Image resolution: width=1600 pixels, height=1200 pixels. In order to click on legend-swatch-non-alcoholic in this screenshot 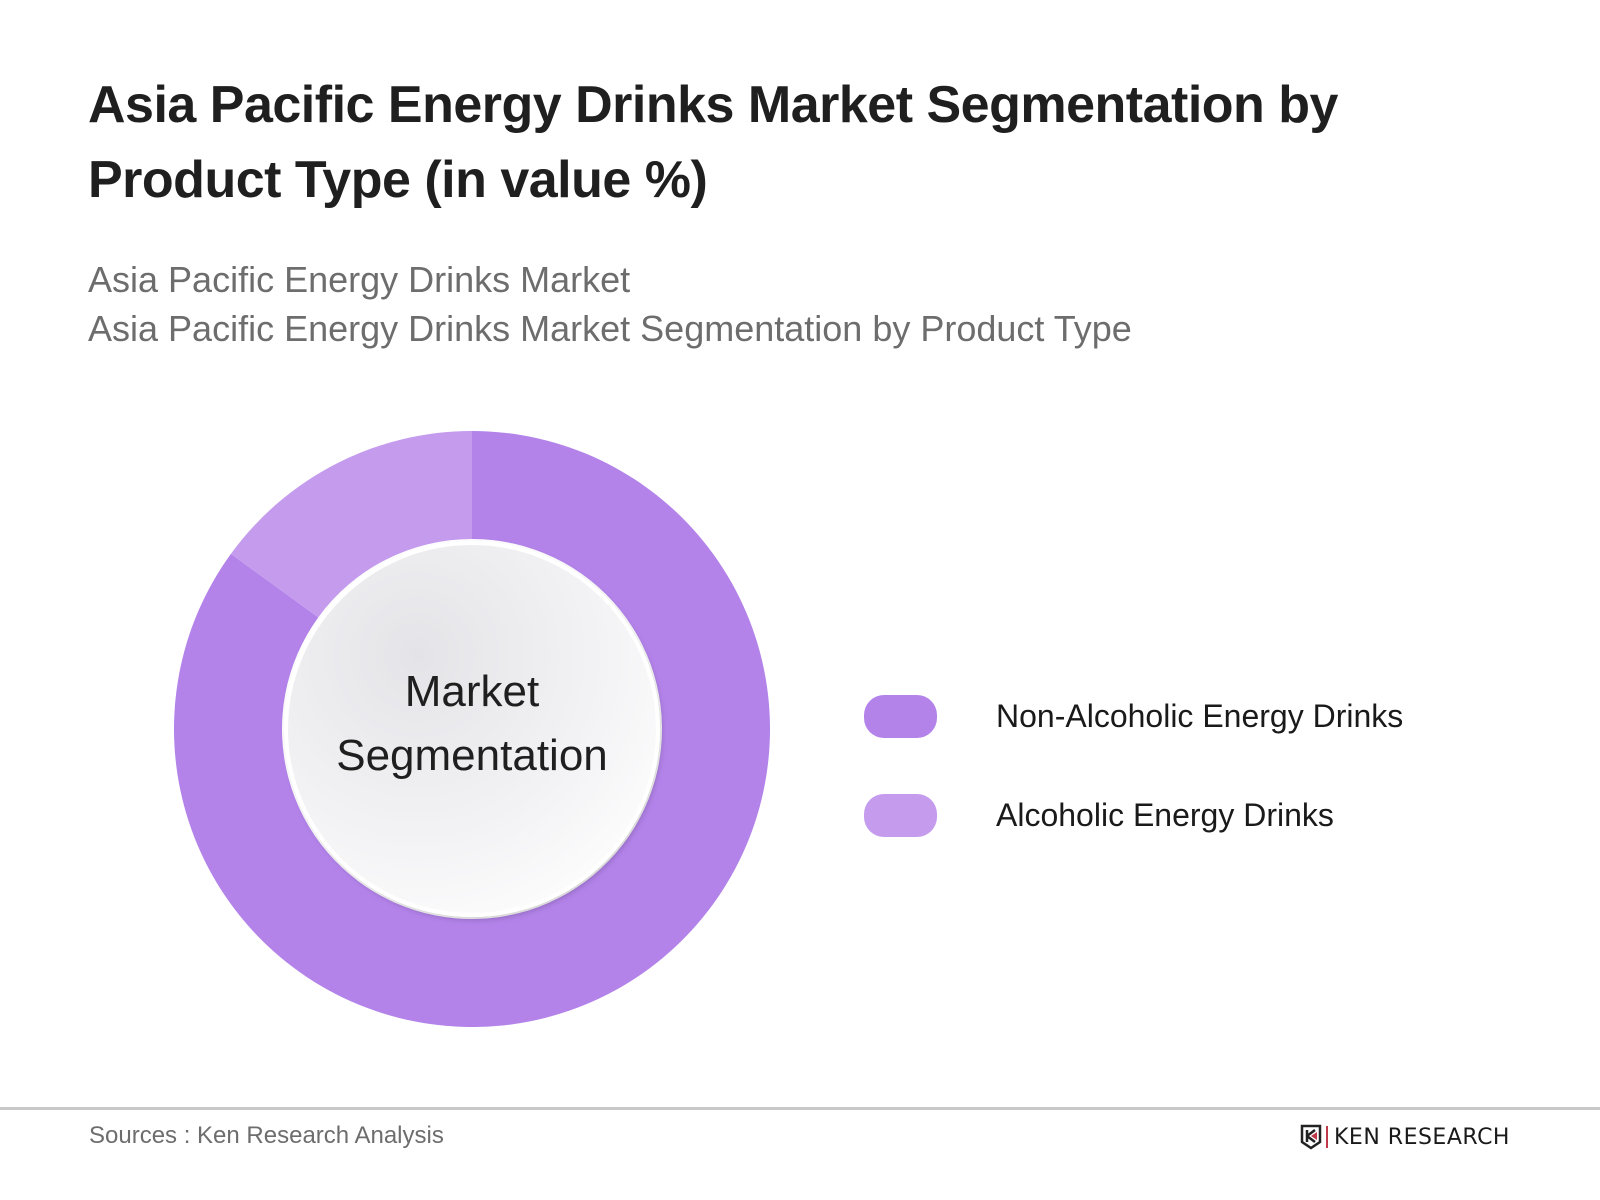, I will do `click(900, 716)`.